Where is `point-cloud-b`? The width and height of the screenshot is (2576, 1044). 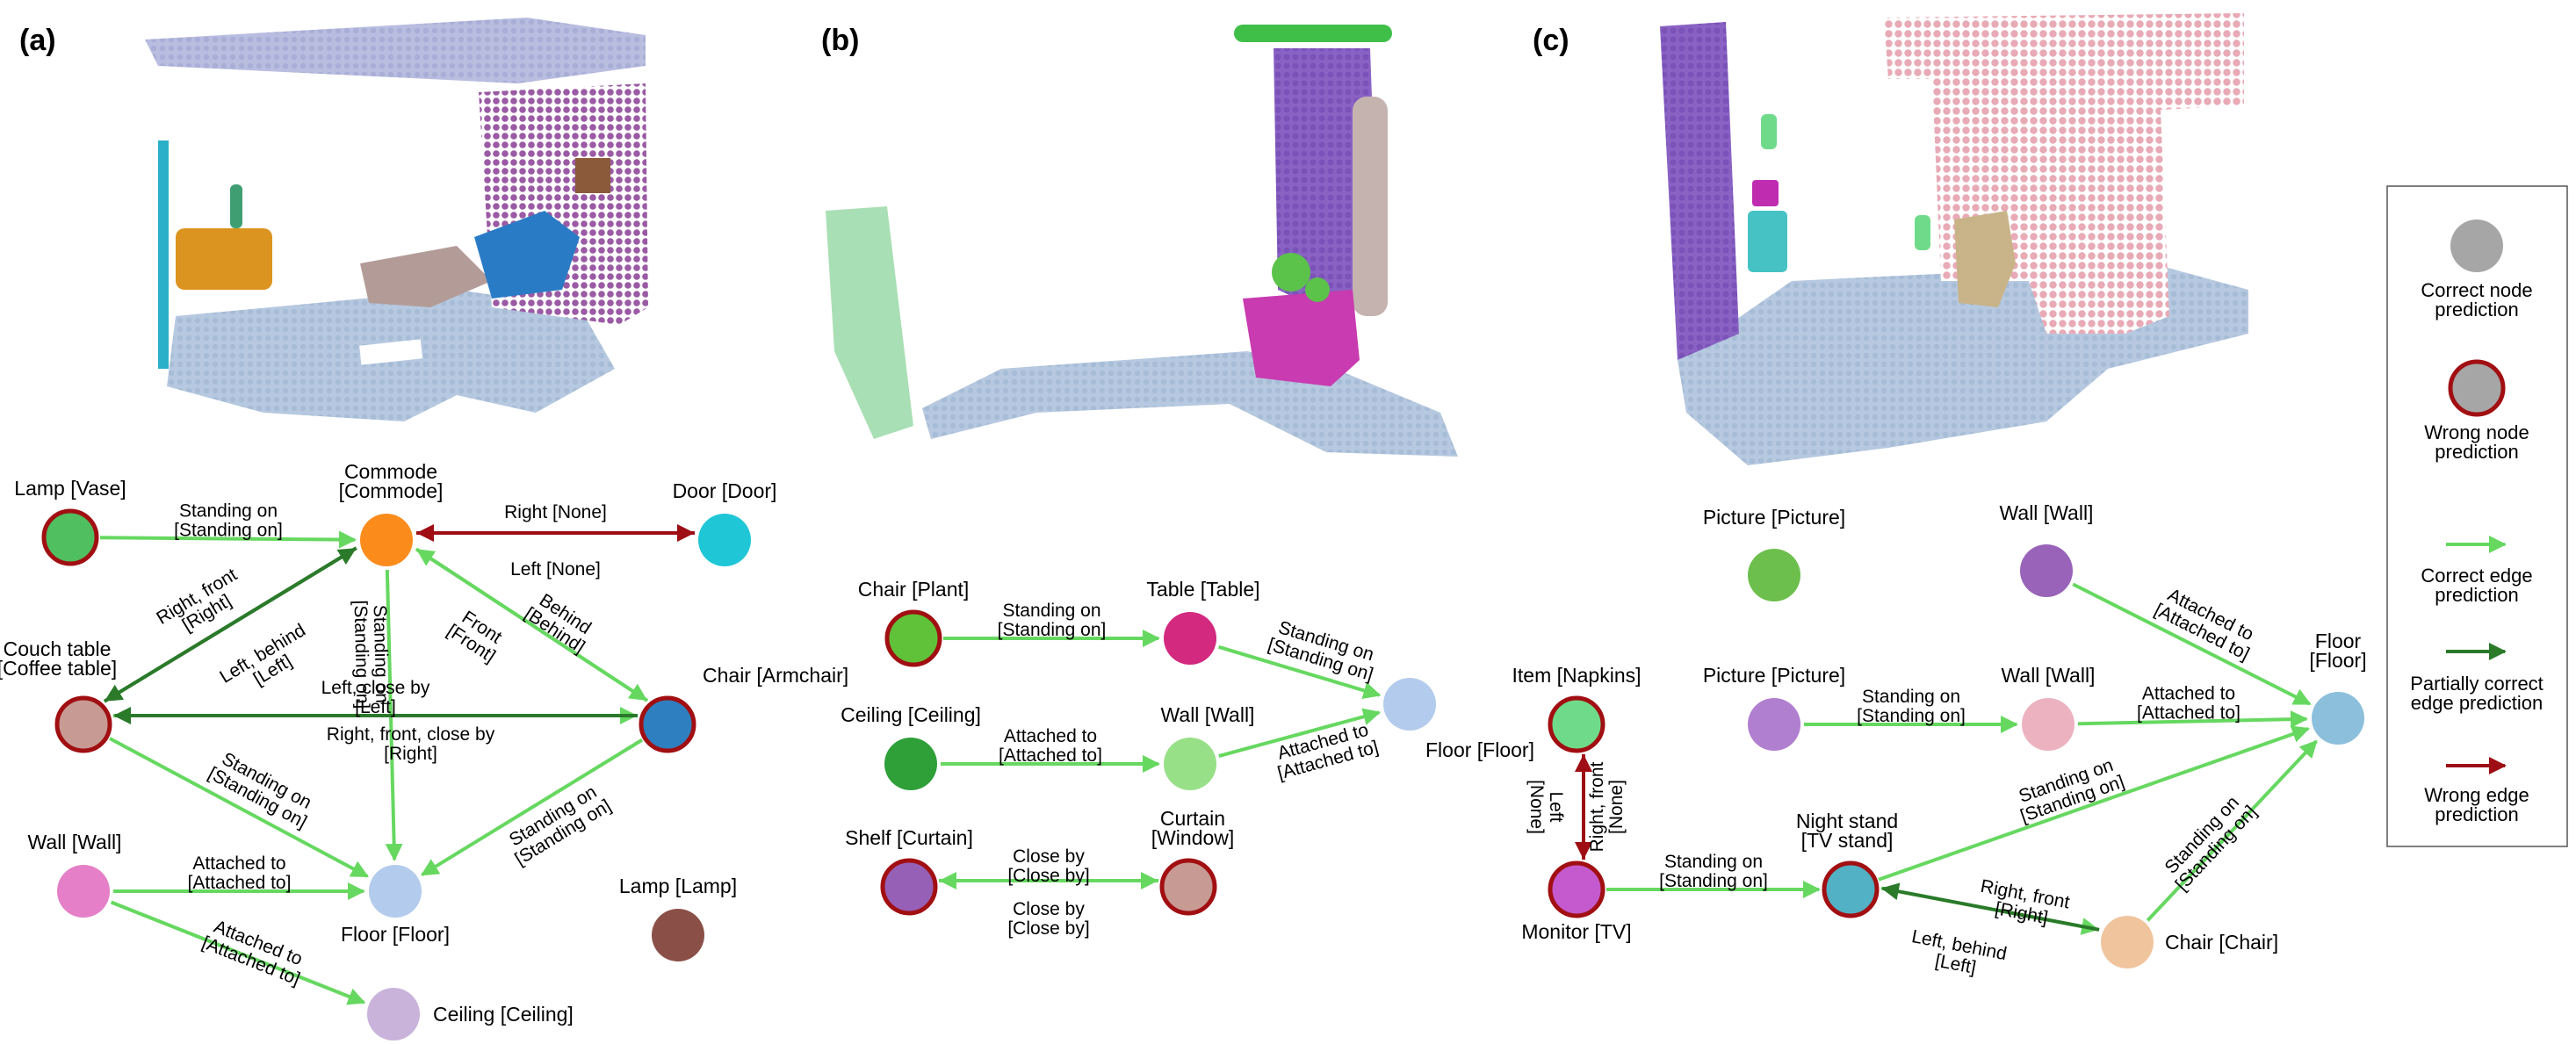
point-cloud-b is located at coordinates (1142, 241).